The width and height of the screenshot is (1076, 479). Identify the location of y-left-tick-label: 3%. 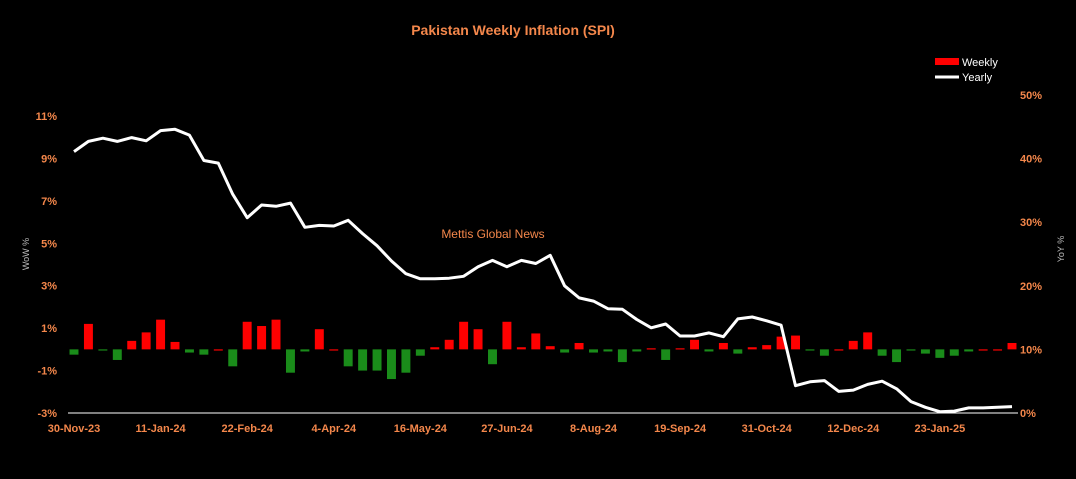
(49, 287).